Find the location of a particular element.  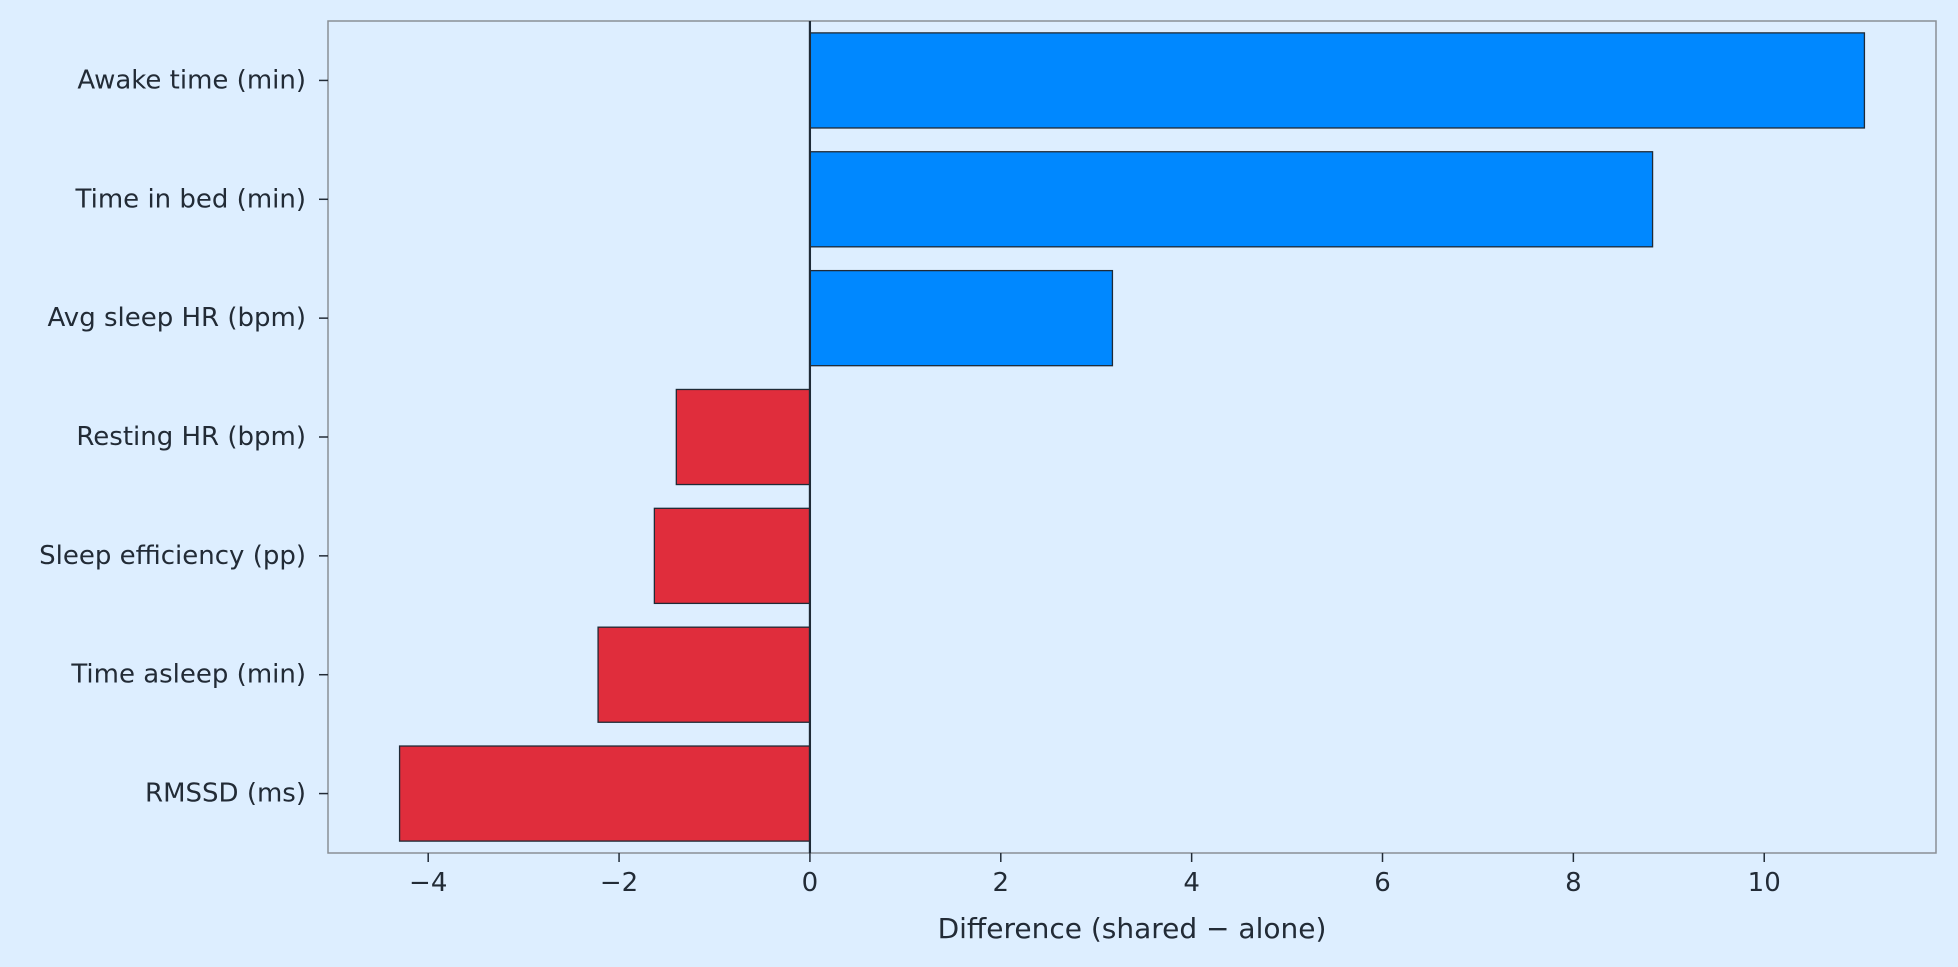

x-axis-ticks: −4 −2 0 2 4 6 8 10 is located at coordinates (1095, 875).